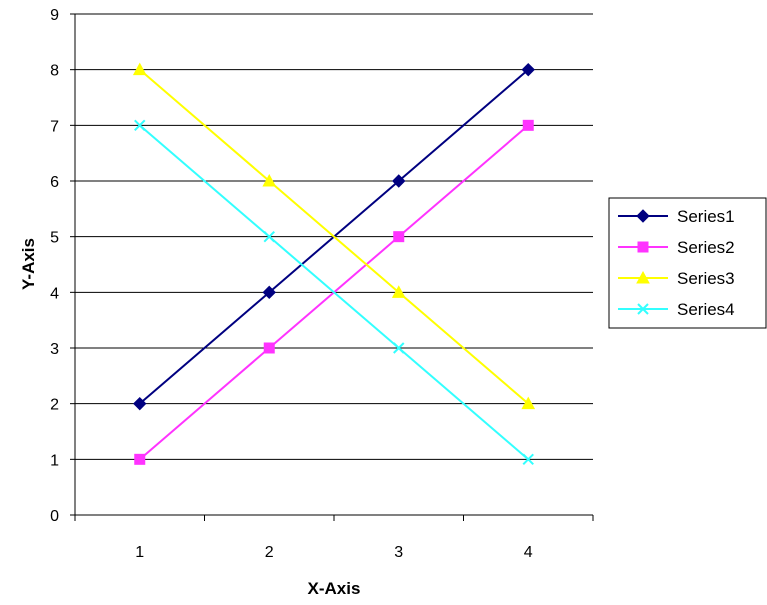 The height and width of the screenshot is (605, 767). Describe the element at coordinates (54, 349) in the screenshot. I see `y-tick-label: 3` at that location.